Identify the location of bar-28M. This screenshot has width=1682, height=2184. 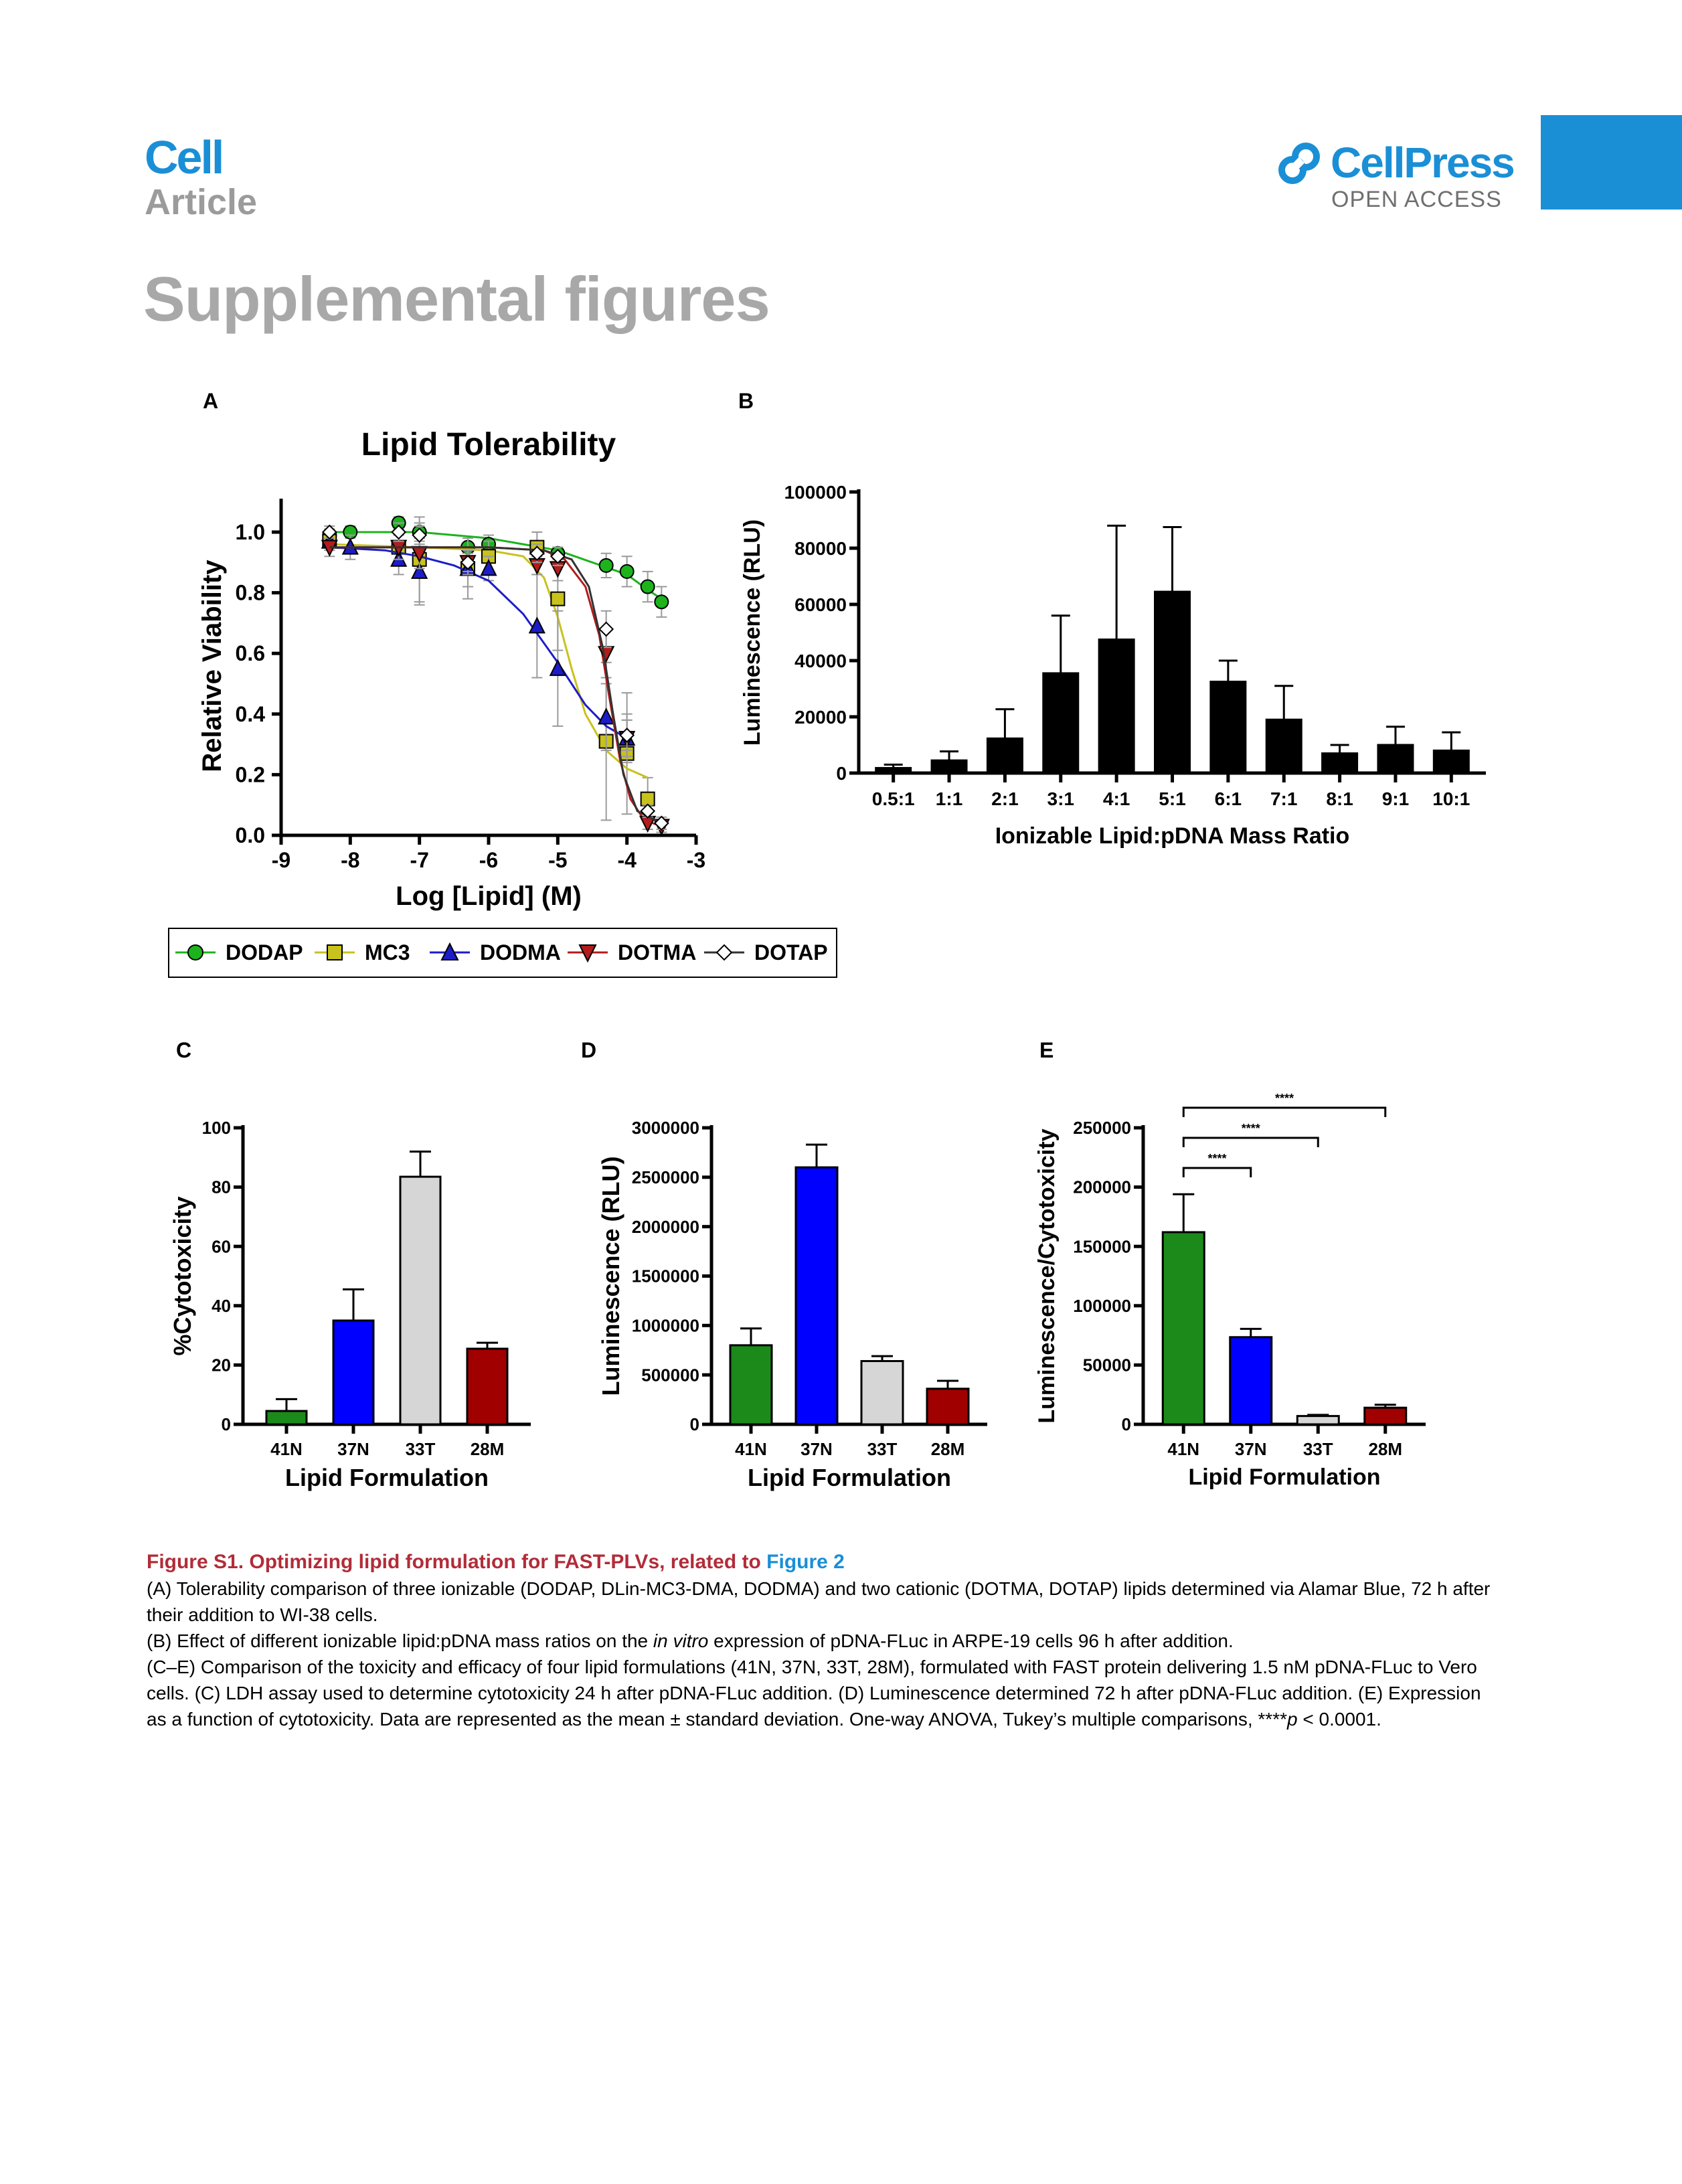
(1385, 1416).